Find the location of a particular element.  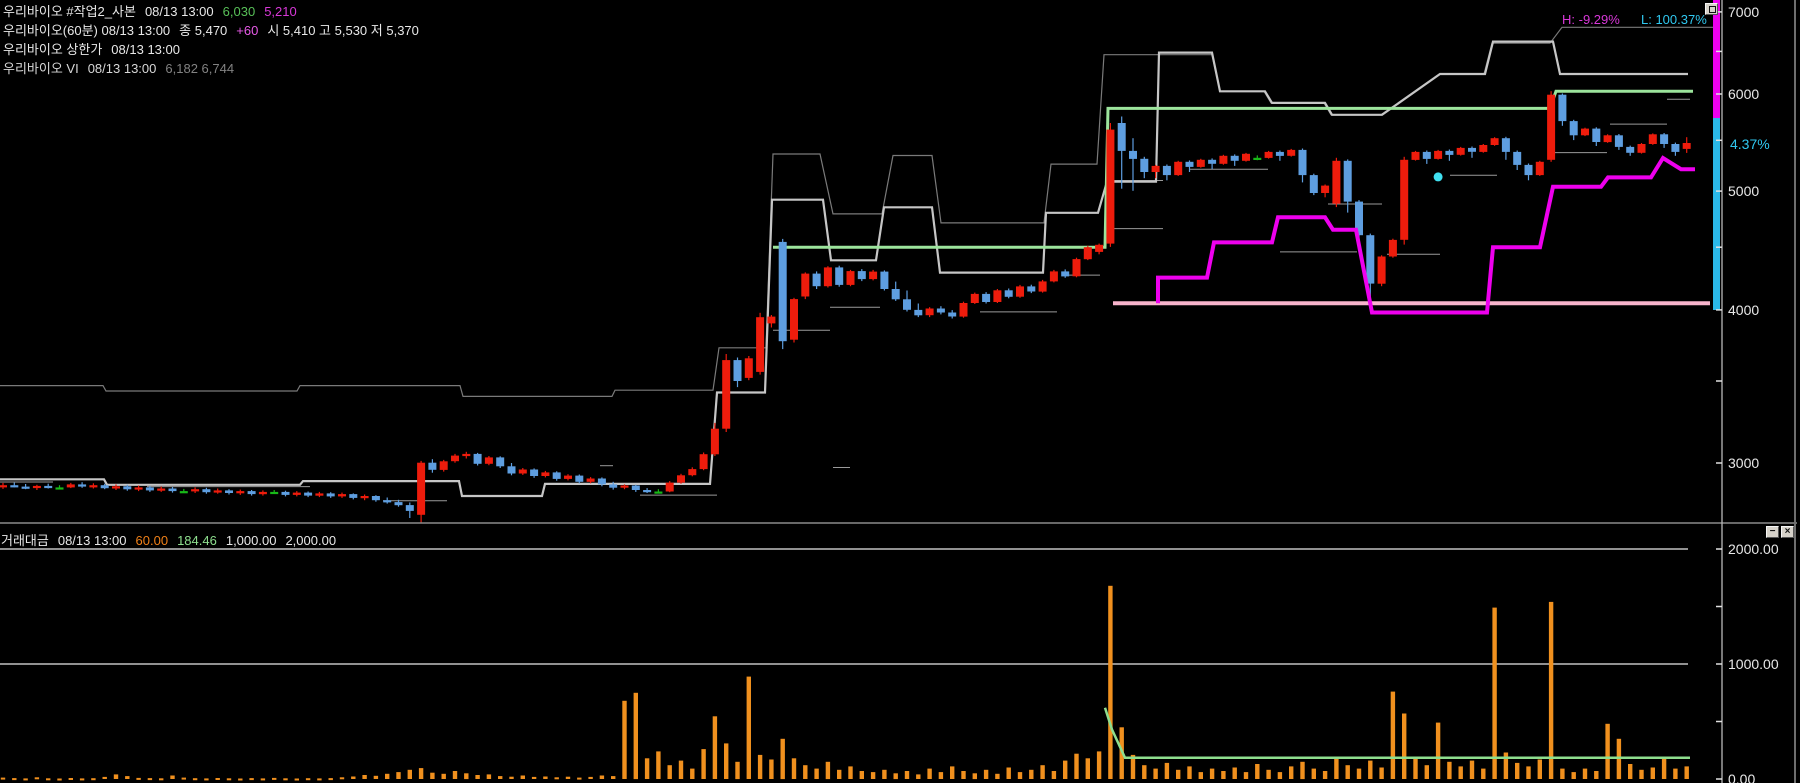

header-text: 우리바이오 #작업2_사본 is located at coordinates (69, 11).